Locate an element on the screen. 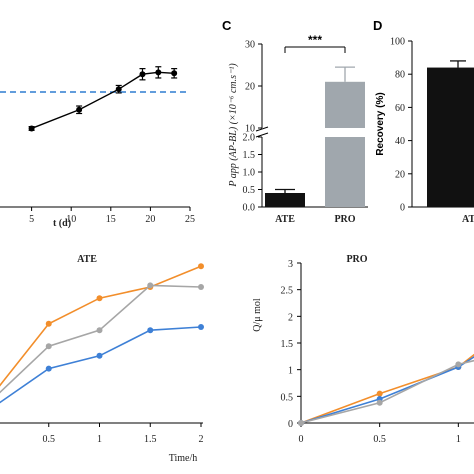  c-bar-break-gap is located at coordinates (345, 132).